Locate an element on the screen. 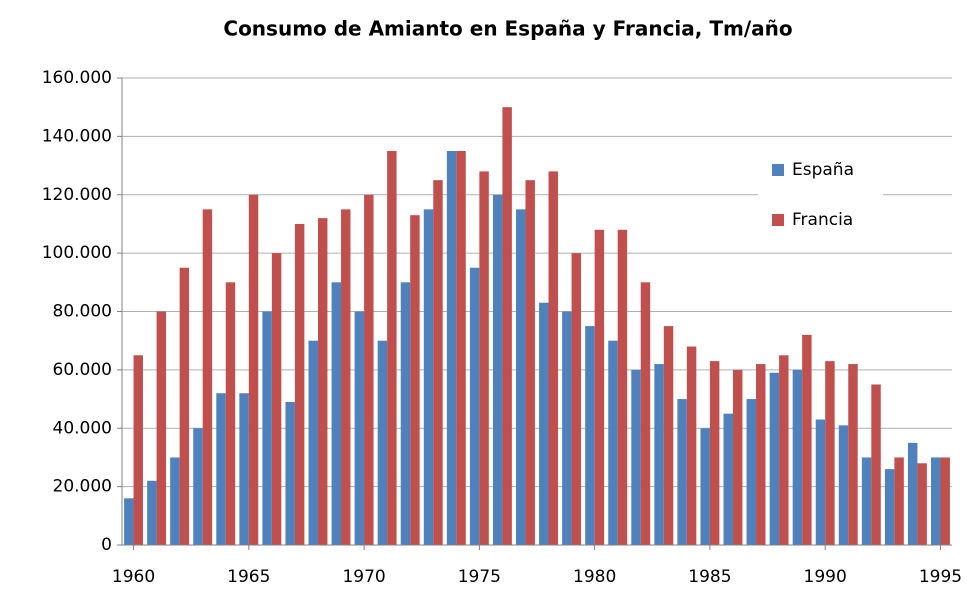 This screenshot has height=590, width=969. x-tick-label: 1985 is located at coordinates (709, 577).